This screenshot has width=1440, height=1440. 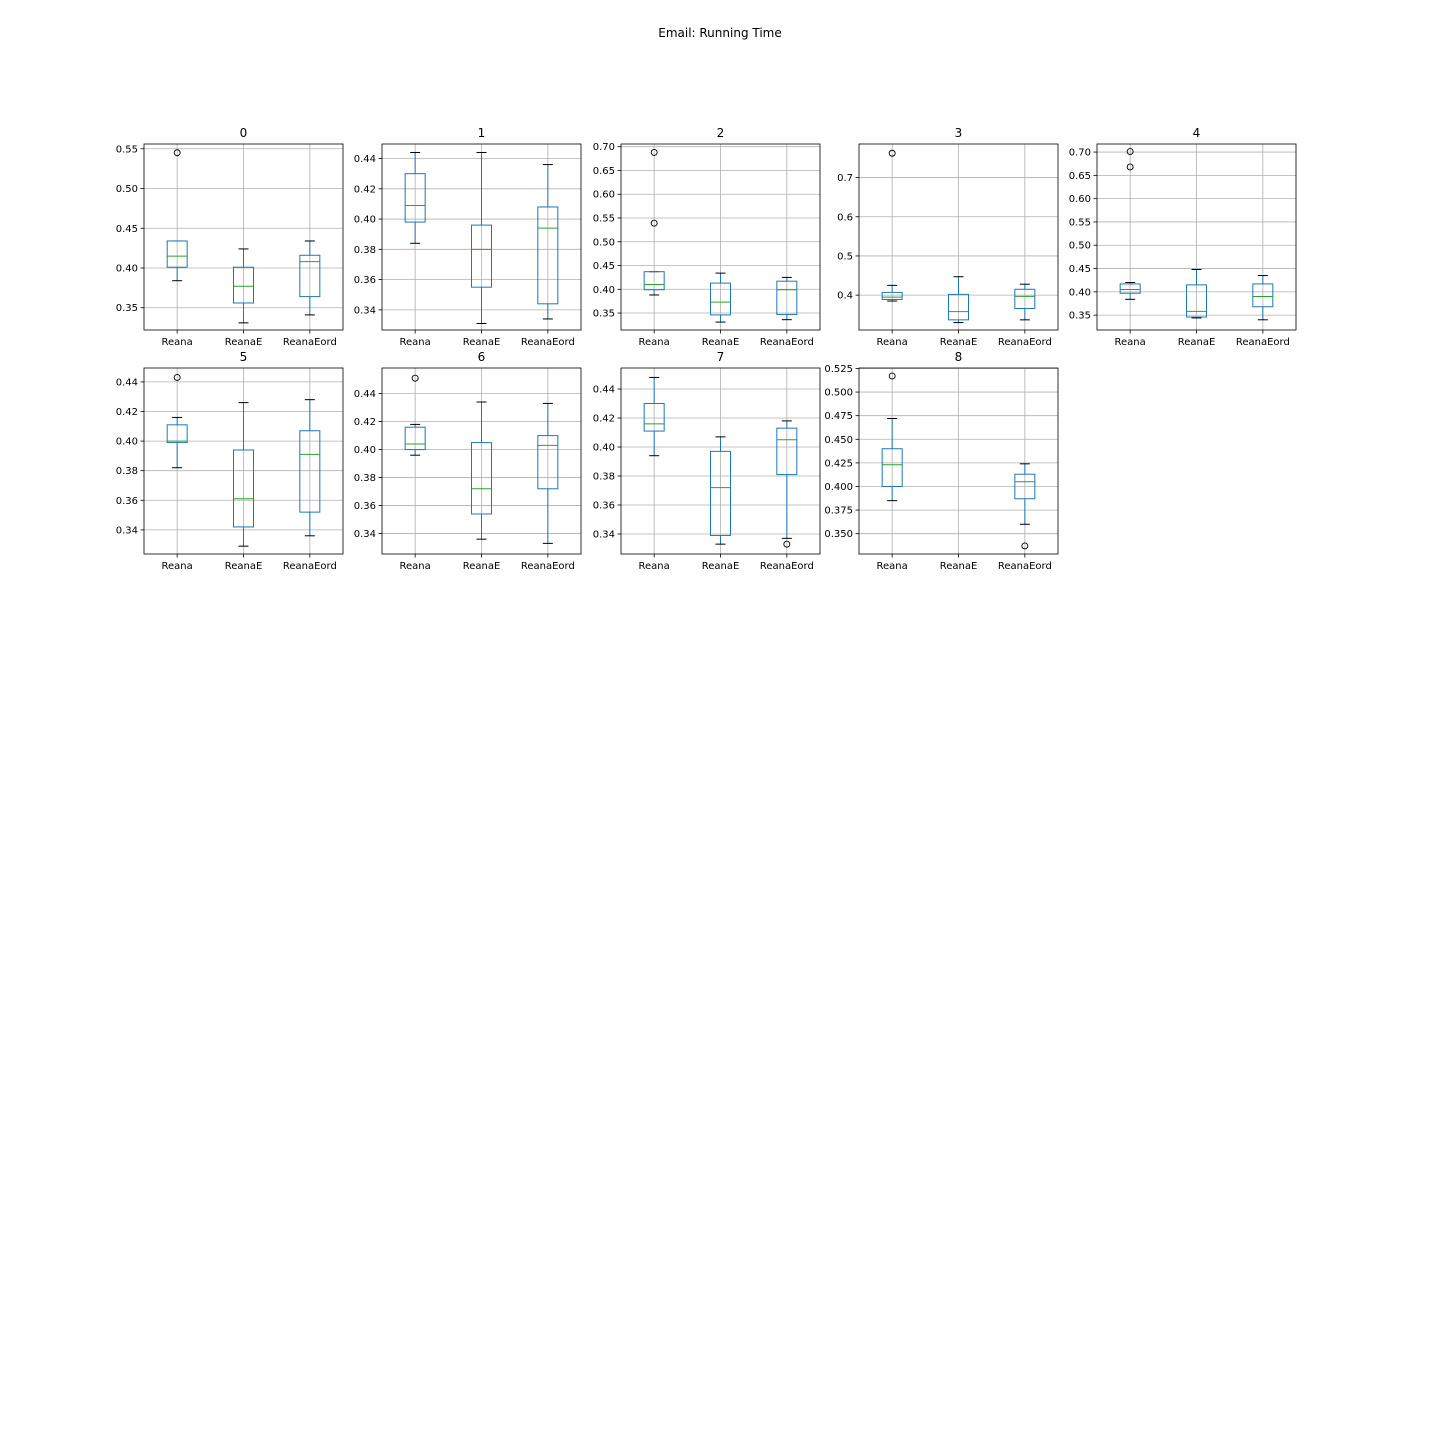 What do you see at coordinates (838, 440) in the screenshot?
I see `y-tick-label: 0.450` at bounding box center [838, 440].